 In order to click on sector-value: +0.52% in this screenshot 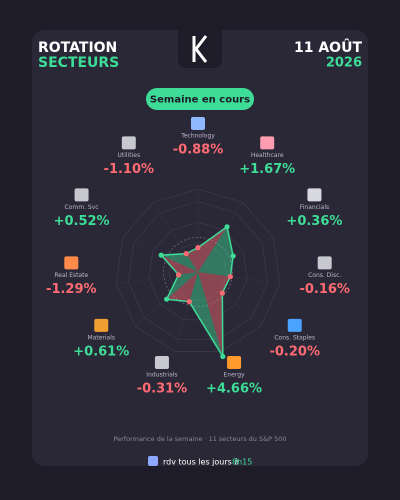, I will do `click(82, 221)`.